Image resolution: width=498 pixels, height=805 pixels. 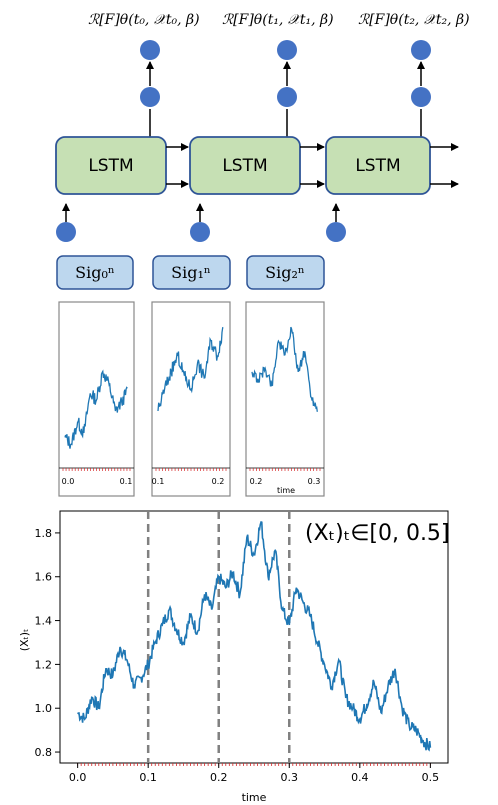 What do you see at coordinates (126, 481) in the screenshot?
I see `small-panel-0-xtick-1: 0.1` at bounding box center [126, 481].